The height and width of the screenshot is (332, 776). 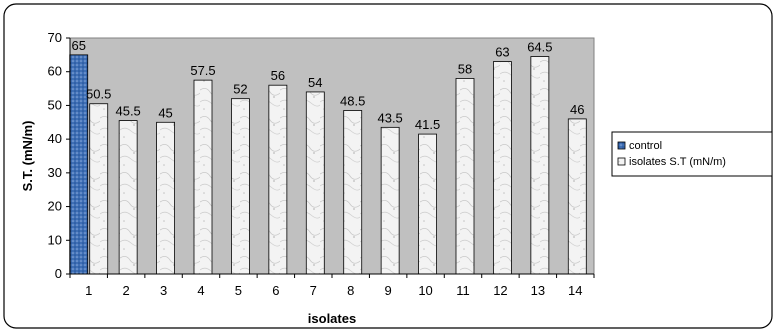 I want to click on legend-box, so click(x=692, y=154).